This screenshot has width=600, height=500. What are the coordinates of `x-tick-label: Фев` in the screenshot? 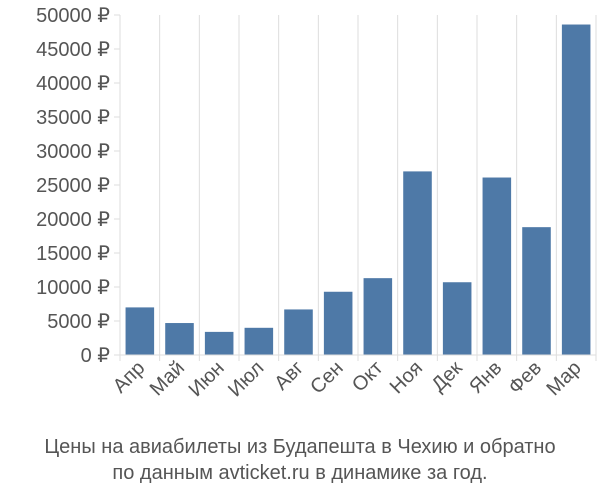 It's located at (525, 378).